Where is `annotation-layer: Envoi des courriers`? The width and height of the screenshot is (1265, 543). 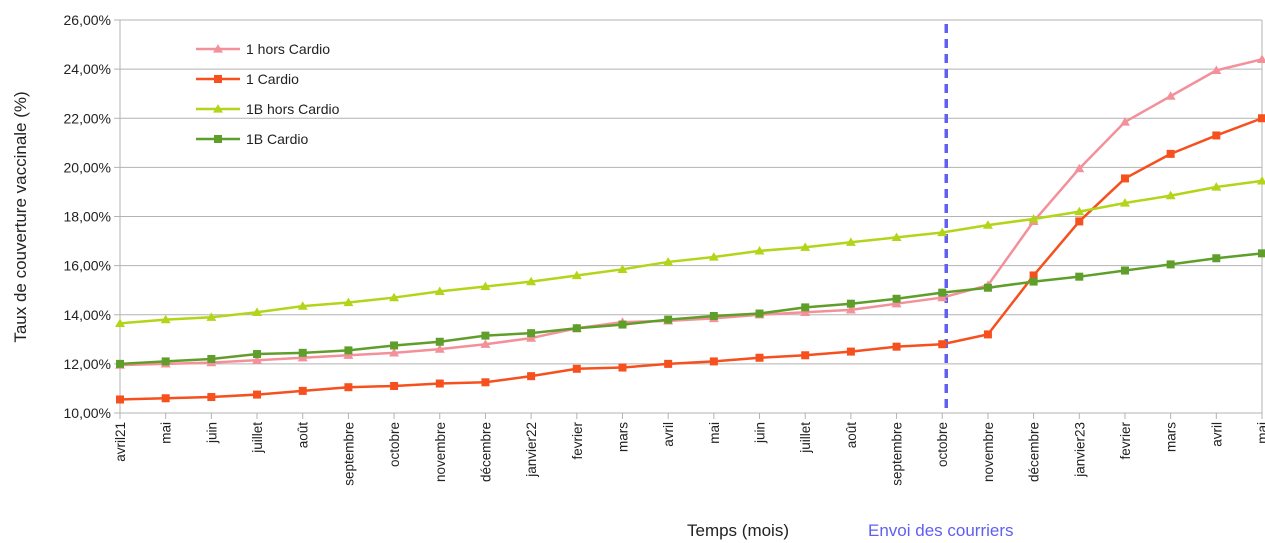 annotation-layer: Envoi des courriers is located at coordinates (941, 282).